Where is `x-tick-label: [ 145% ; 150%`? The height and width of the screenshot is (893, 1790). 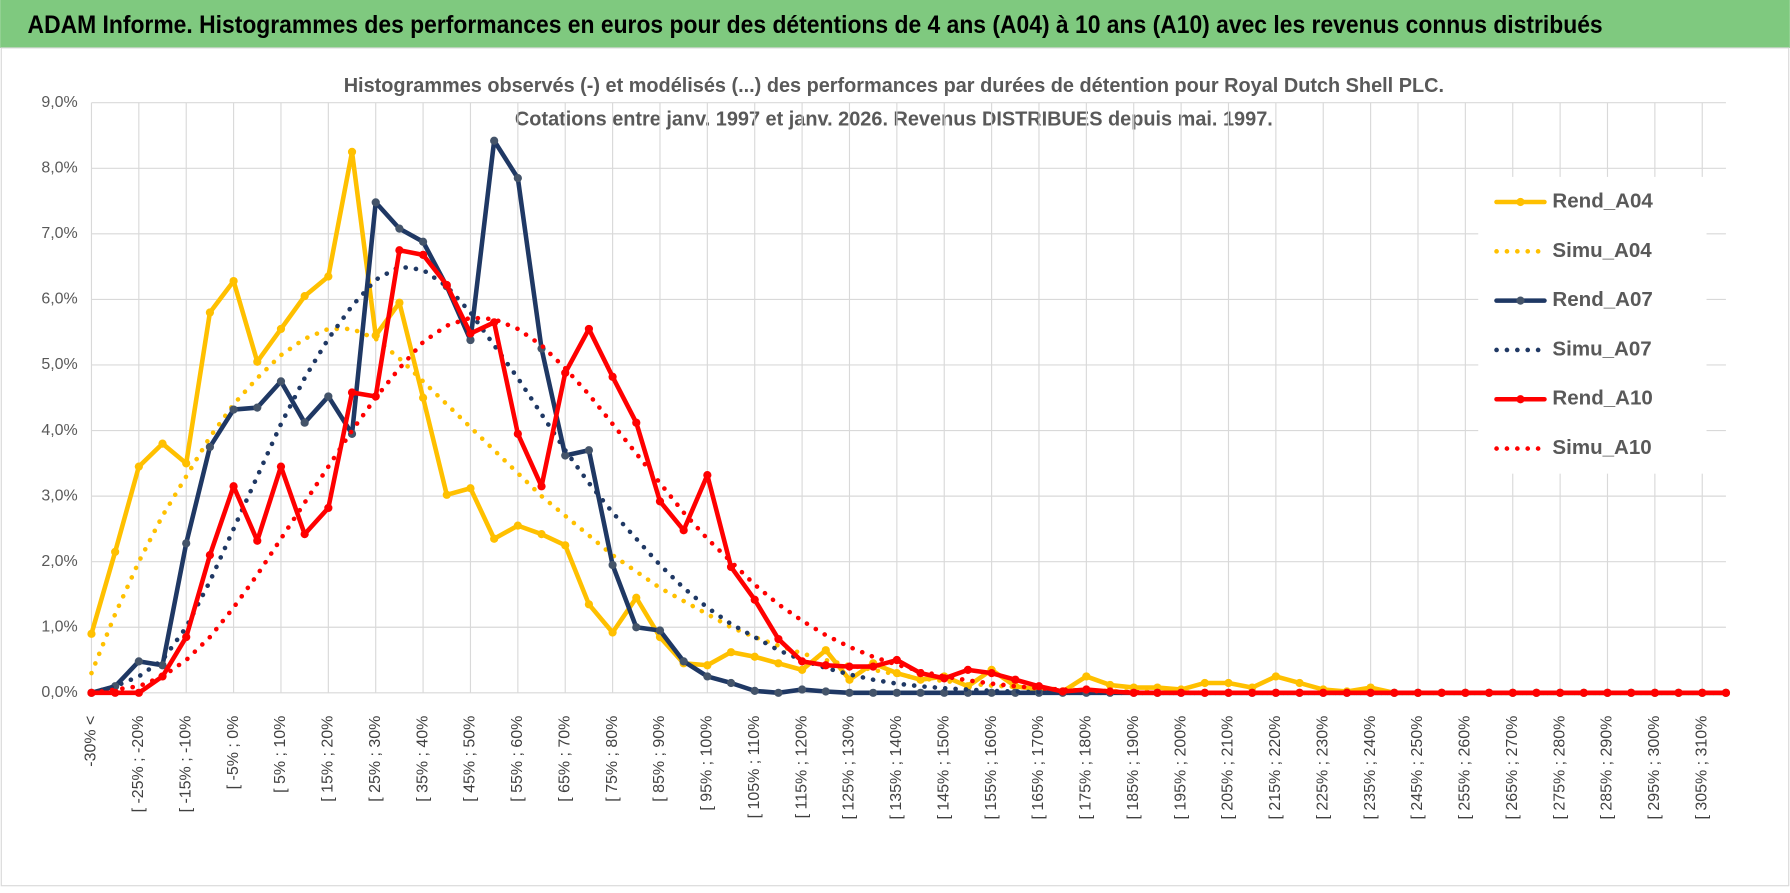 x-tick-label: [ 145% ; 150% is located at coordinates (943, 768).